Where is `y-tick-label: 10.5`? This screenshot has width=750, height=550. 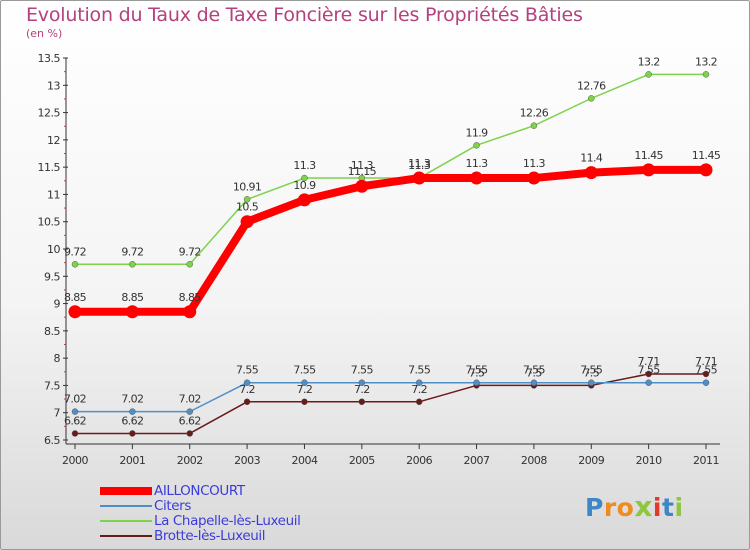
y-tick-label: 10.5 is located at coordinates (49, 222).